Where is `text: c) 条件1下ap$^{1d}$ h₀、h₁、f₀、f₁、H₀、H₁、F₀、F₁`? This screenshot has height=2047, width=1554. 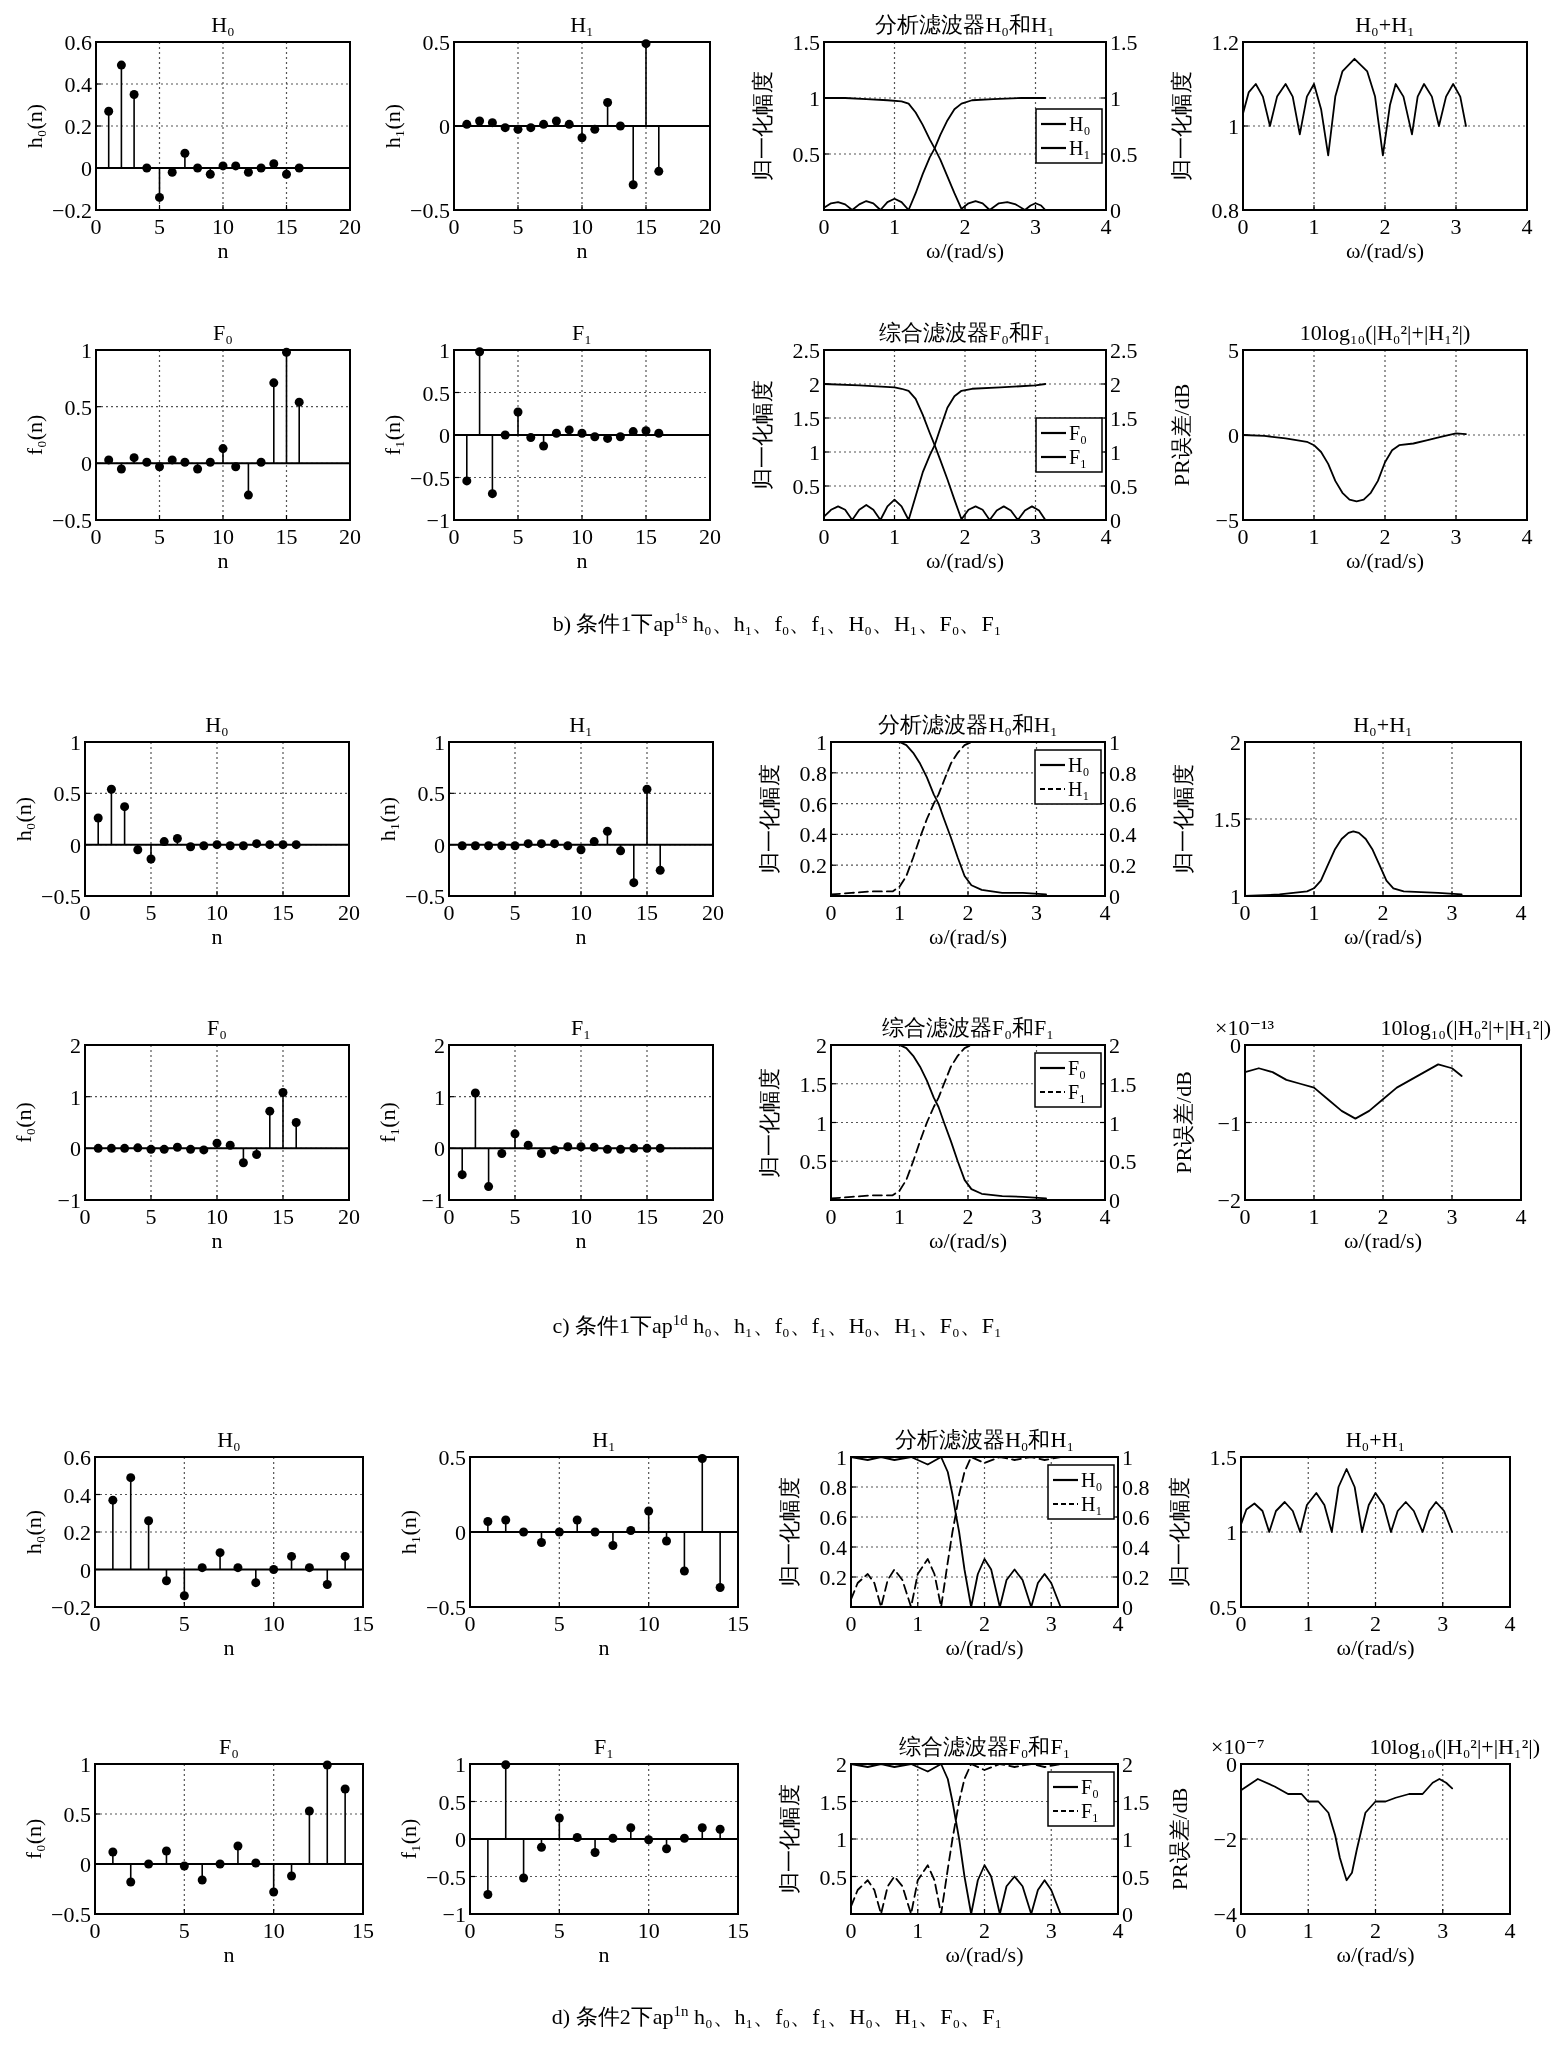
text: c) 条件1下ap$^{1d}$ h₀、h₁、f₀、f₁、H₀、H₁、F₀、F₁ is located at coordinates (777, 1325).